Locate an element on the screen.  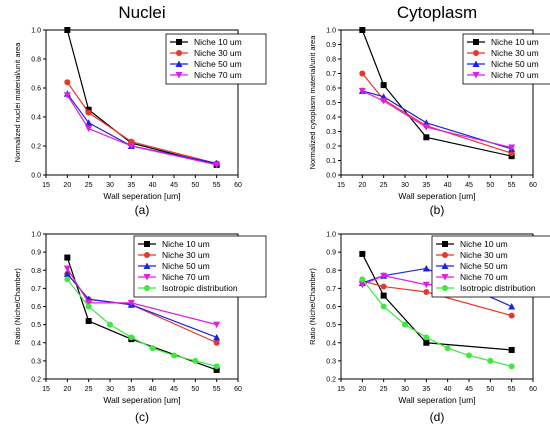
y-axis-label: Normalized cytoplasm material/unit area is located at coordinates (312, 102).